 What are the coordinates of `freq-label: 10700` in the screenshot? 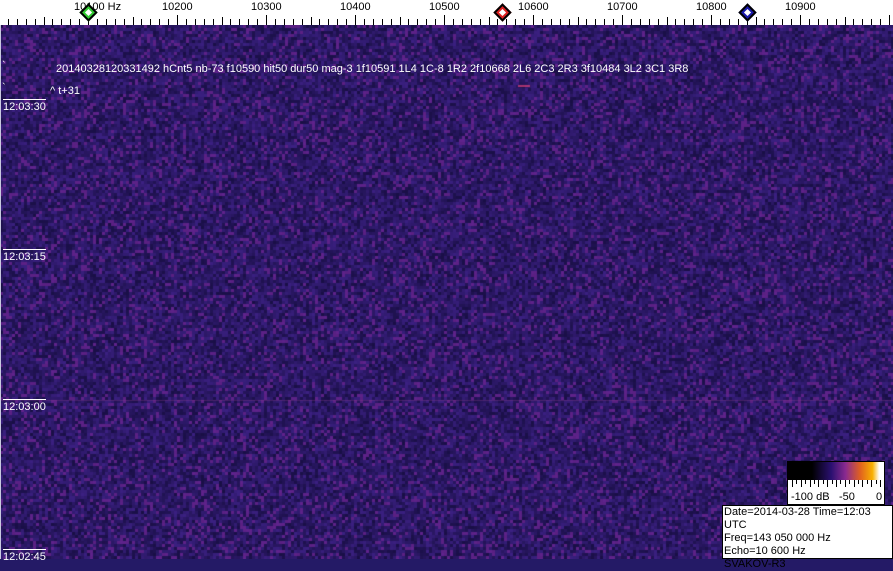 It's located at (622, 7).